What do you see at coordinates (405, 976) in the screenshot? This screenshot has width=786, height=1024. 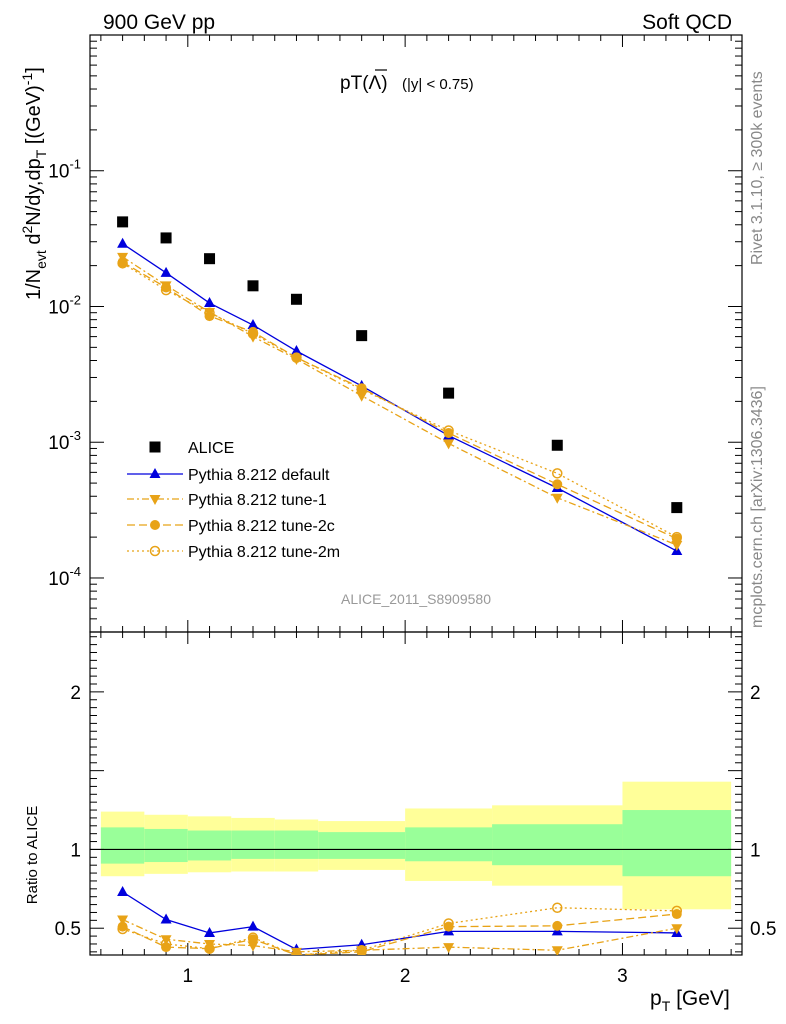 I see `x-tick-label: 2` at bounding box center [405, 976].